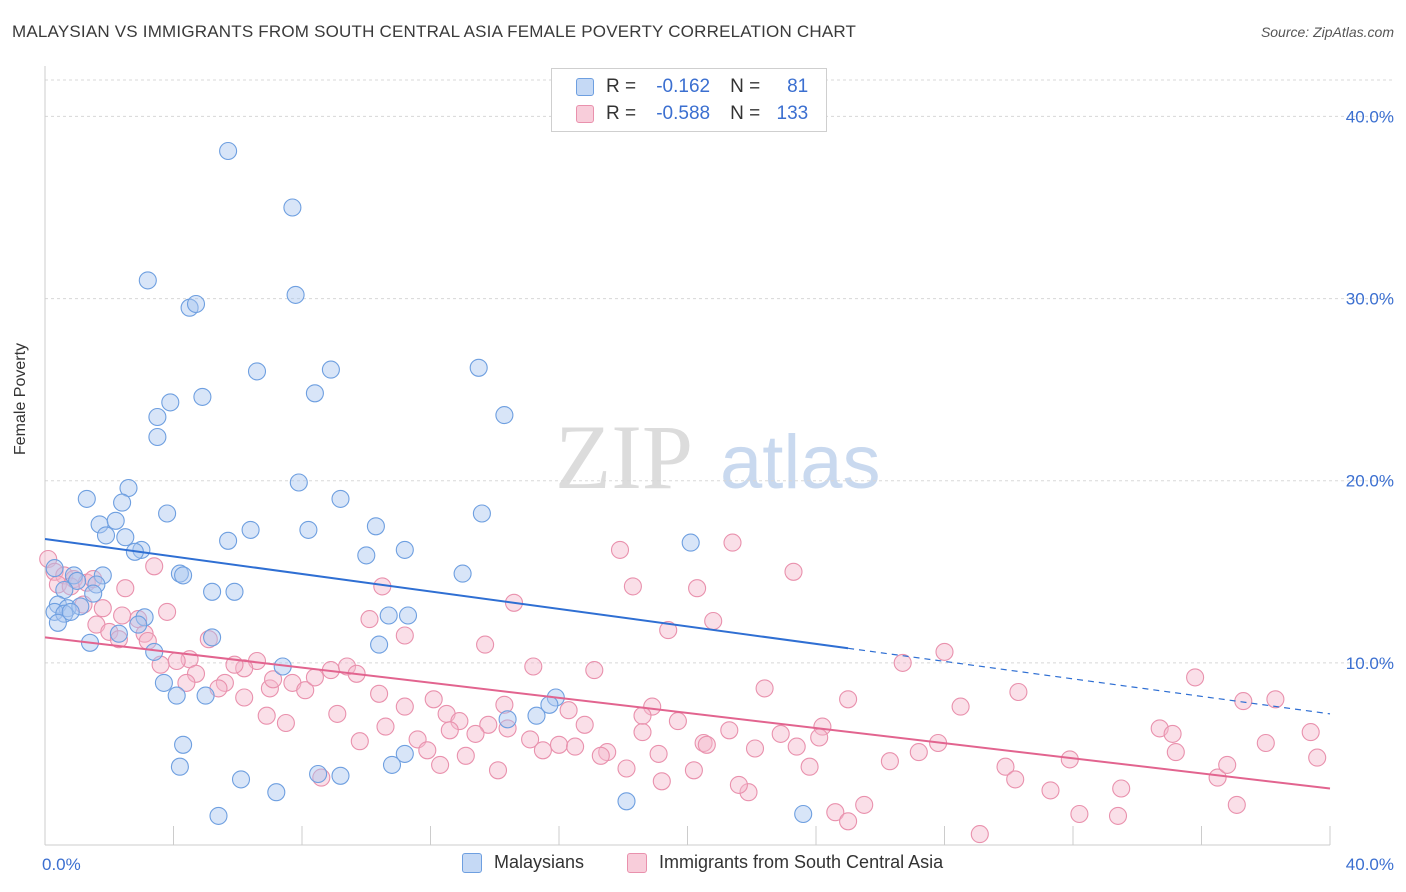 The image size is (1406, 892). I want to click on watermark-zip: ZIP, so click(624, 457).